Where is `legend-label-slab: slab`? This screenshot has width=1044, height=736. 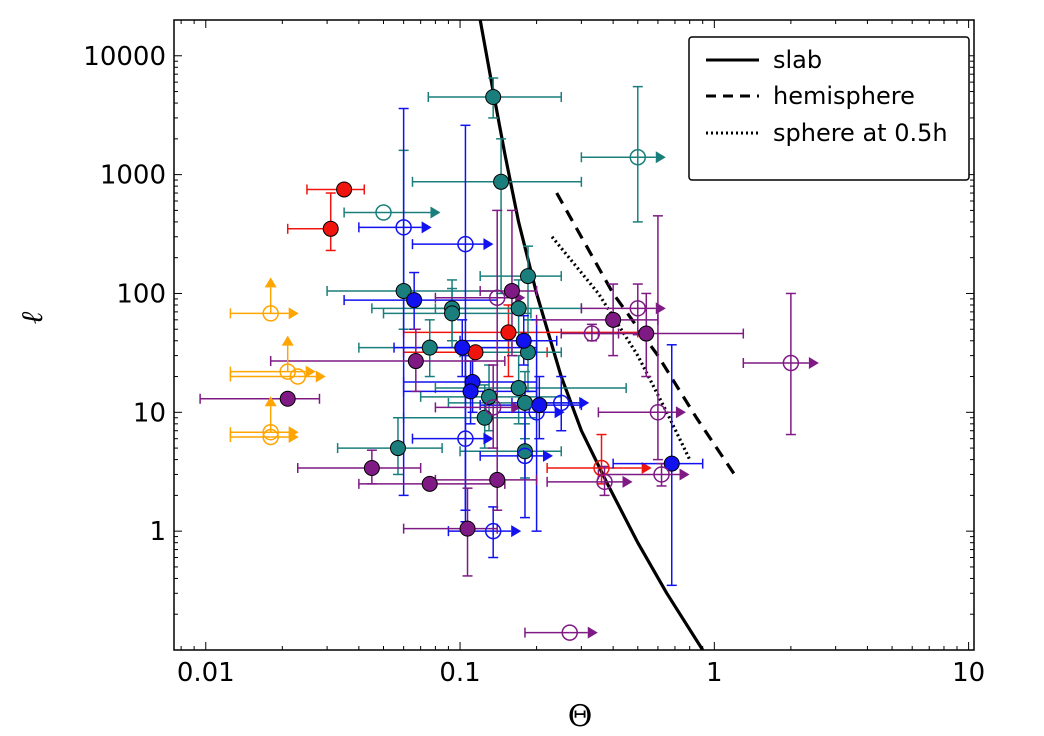
legend-label-slab: slab is located at coordinates (797, 60).